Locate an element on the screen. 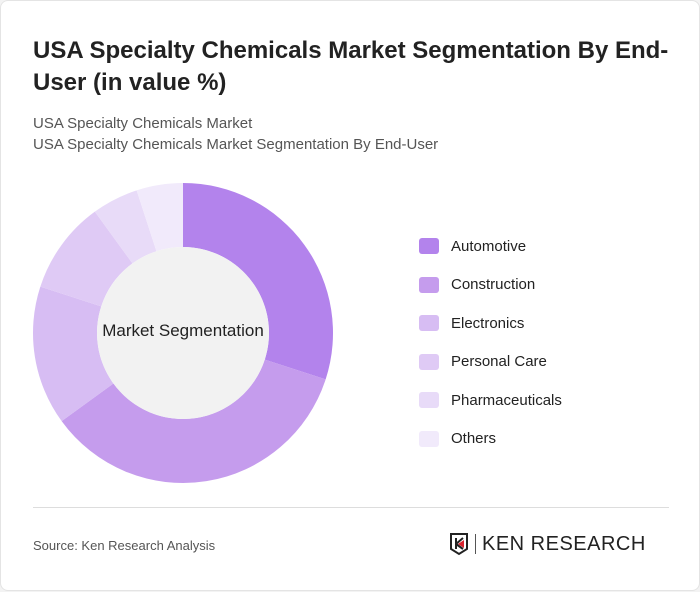 Image resolution: width=700 pixels, height=592 pixels. ken-research-logo: KEN RESEARCH is located at coordinates (547, 544).